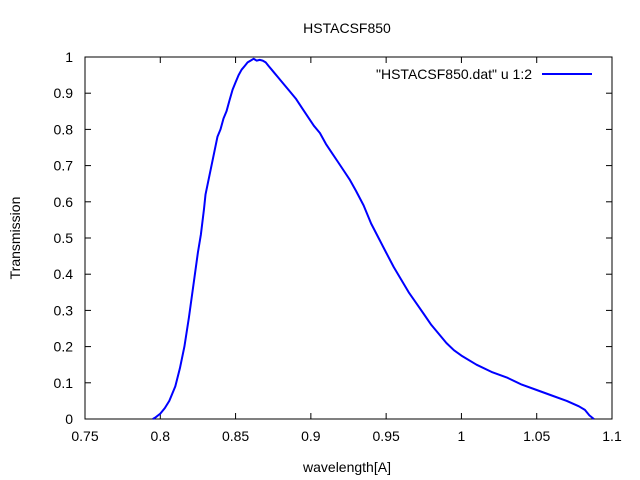 The height and width of the screenshot is (480, 640). I want to click on x-tick-label: 0.8, so click(161, 436).